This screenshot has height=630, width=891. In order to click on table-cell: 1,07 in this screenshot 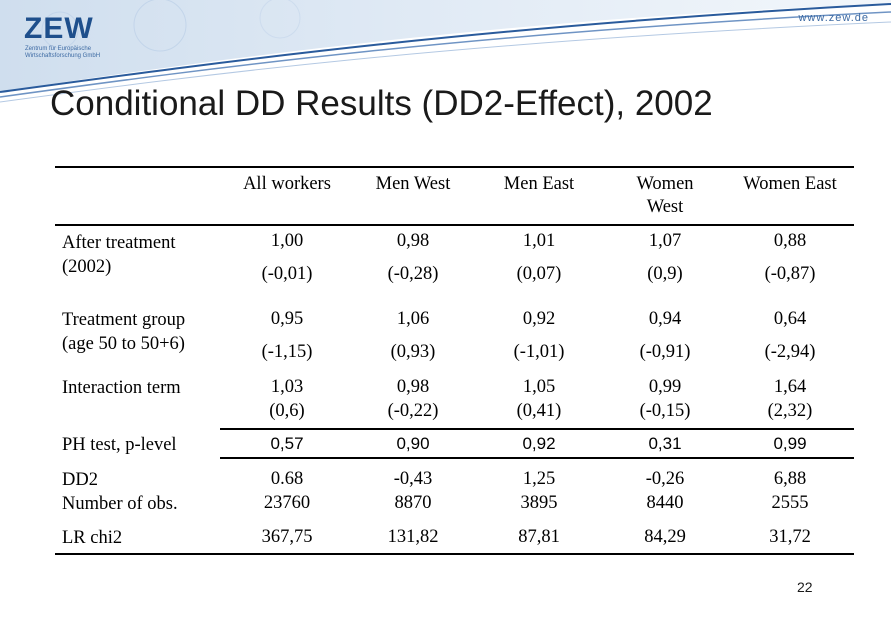, I will do `click(665, 241)`.